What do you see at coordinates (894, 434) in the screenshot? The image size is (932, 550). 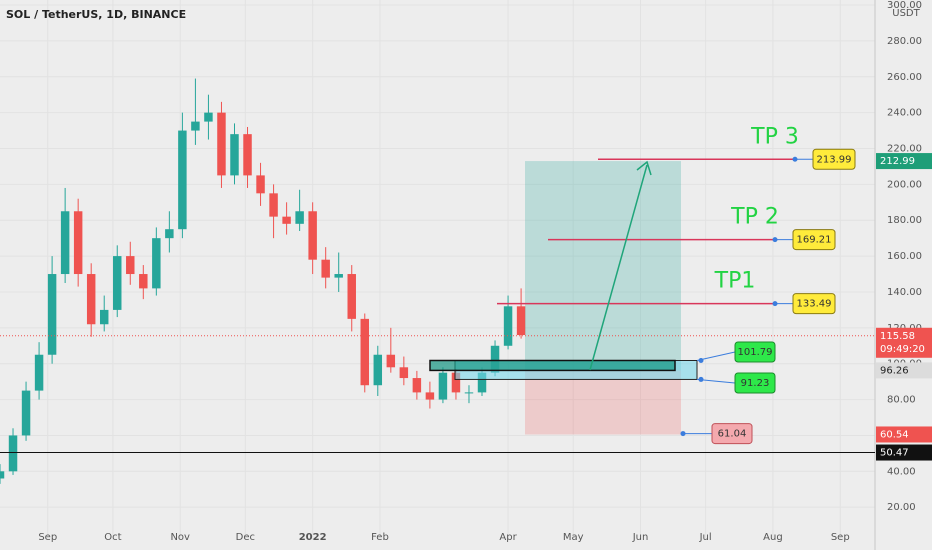 I see `price-tag-label: 60.54` at bounding box center [894, 434].